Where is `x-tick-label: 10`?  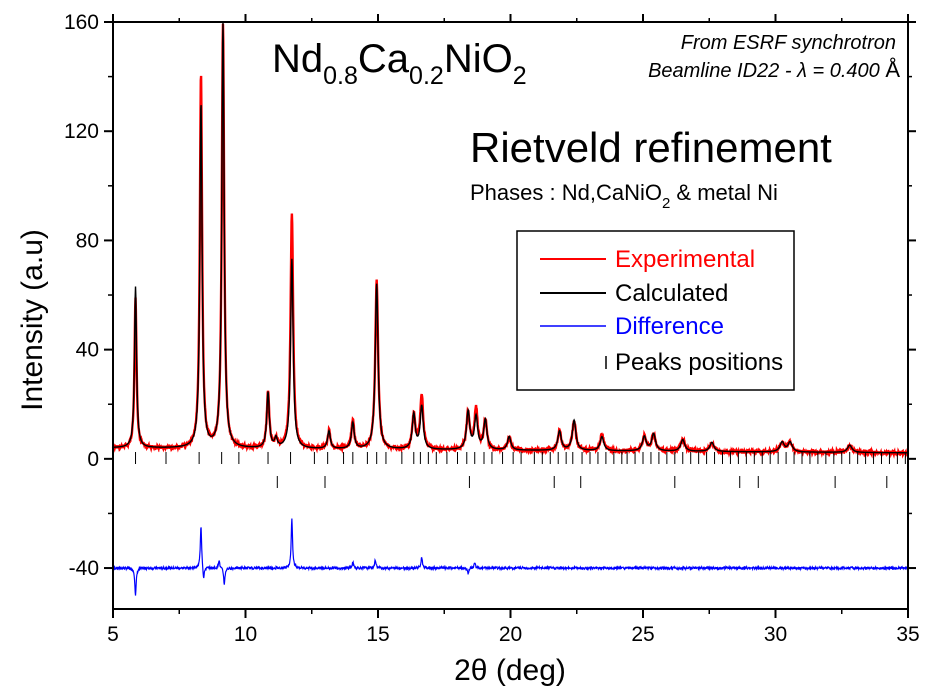
x-tick-label: 10 is located at coordinates (245, 634).